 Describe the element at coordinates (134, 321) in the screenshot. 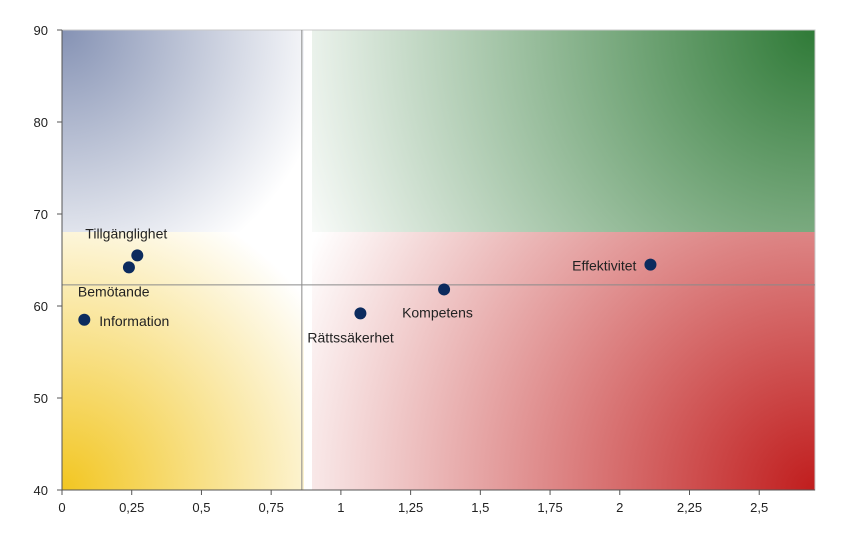

I see `data-point-label: Information` at that location.